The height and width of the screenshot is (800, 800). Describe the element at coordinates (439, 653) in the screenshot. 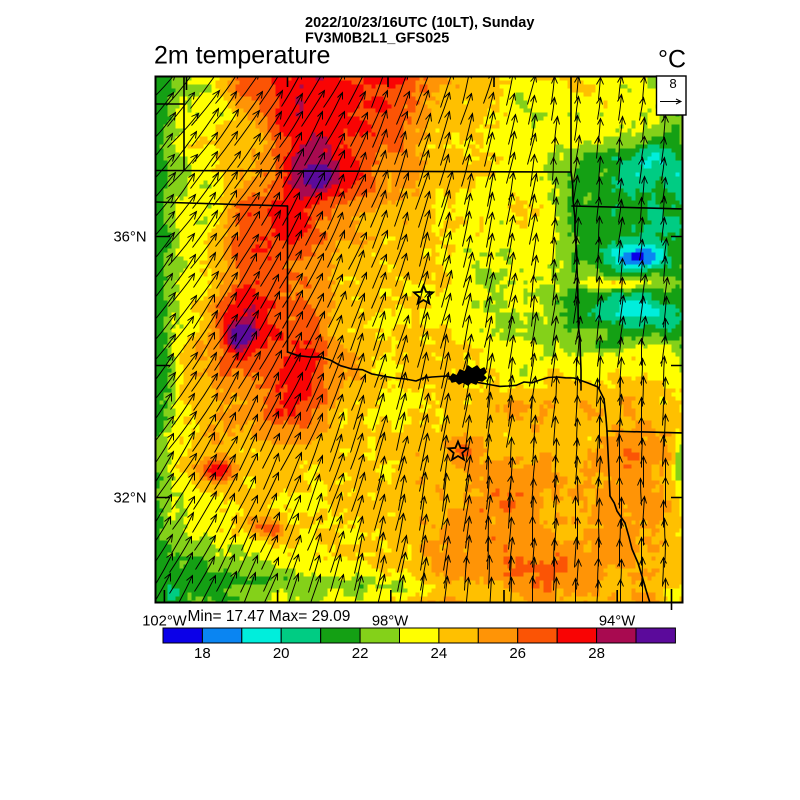

I see `svg-text: 24` at that location.